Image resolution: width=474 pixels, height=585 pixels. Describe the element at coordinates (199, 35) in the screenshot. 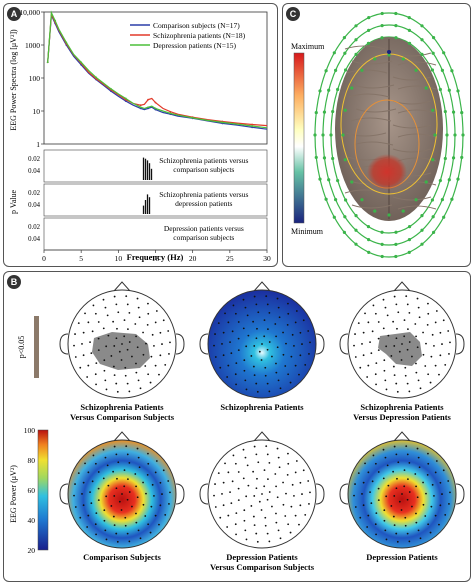

I see `legend-entry: Schizophrenia patients (N=18)` at that location.